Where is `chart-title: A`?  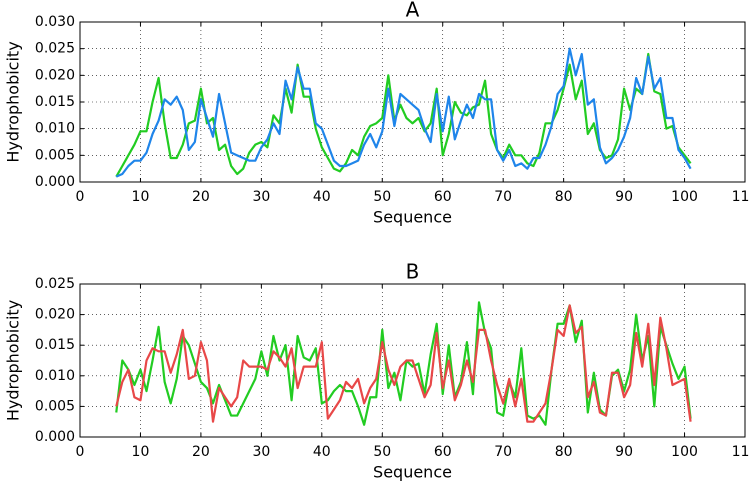
chart-title: A is located at coordinates (413, 11).